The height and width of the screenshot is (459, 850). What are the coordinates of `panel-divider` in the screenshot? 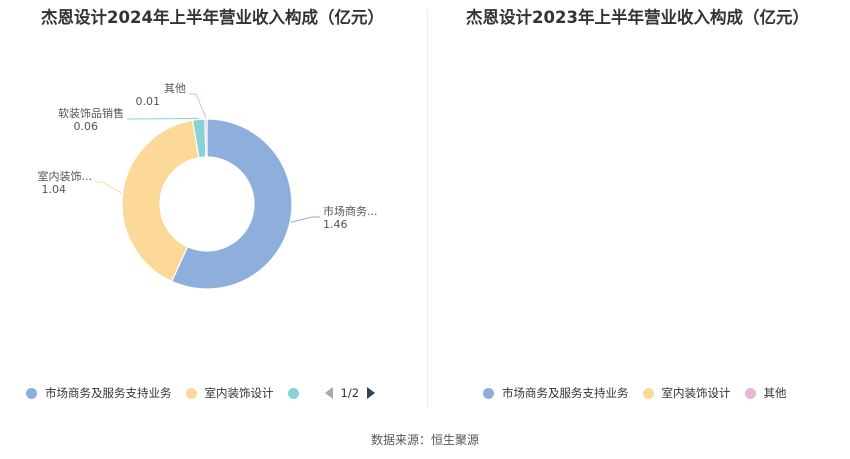 It's located at (427, 209).